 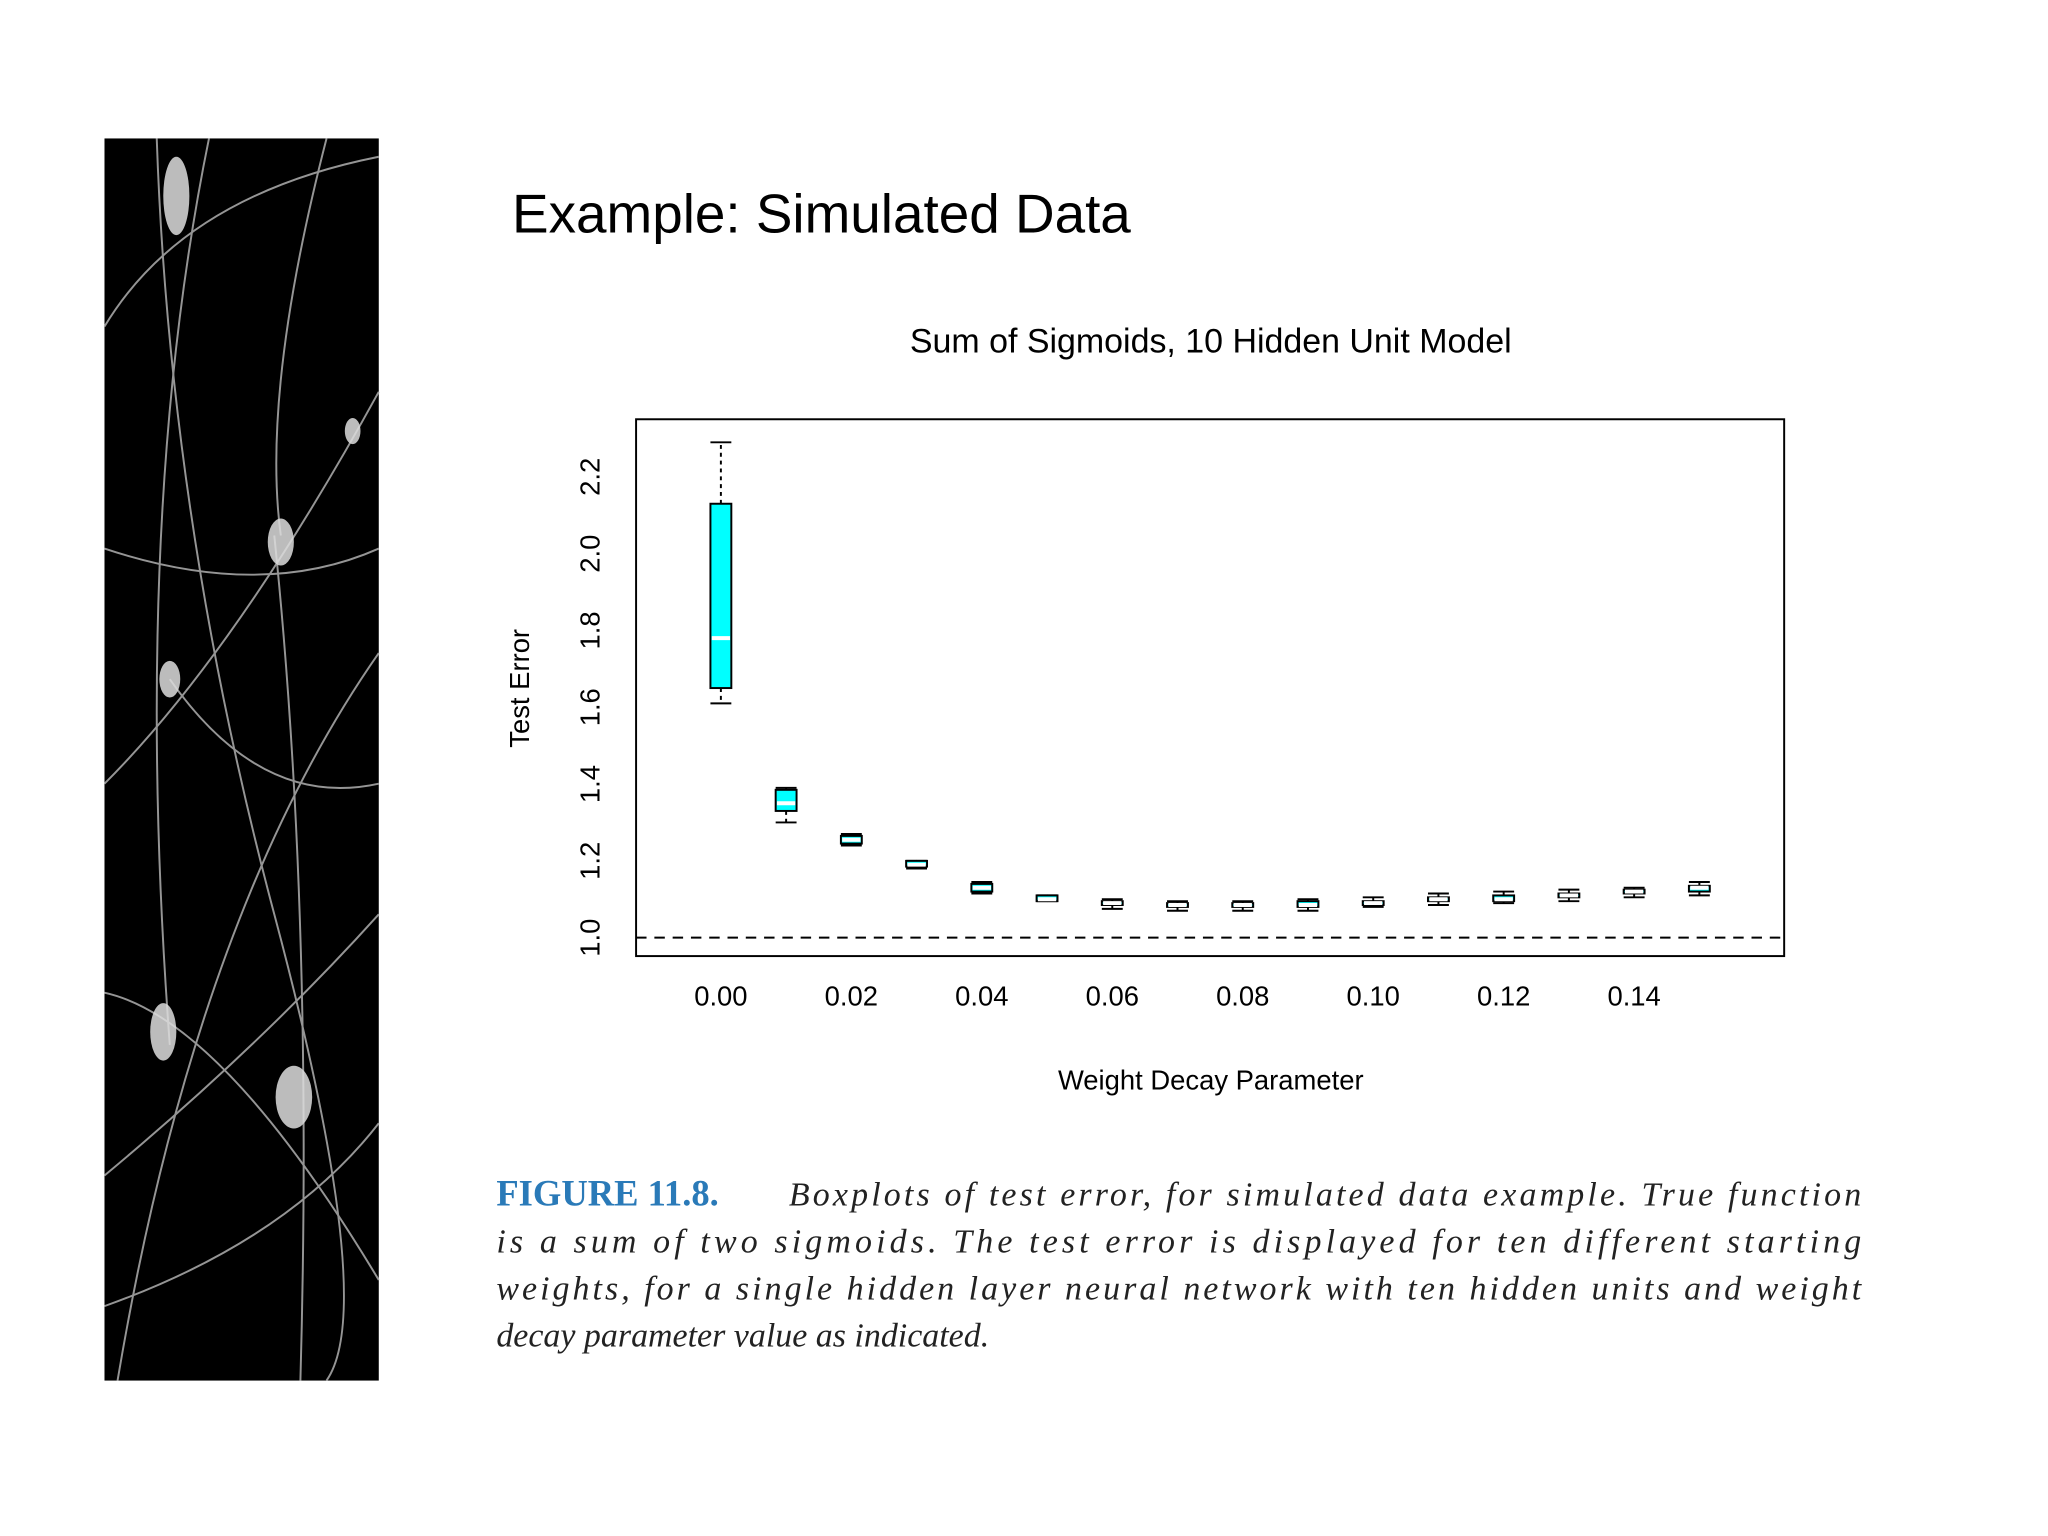 I want to click on x-tick-label: 0.06, so click(x=1112, y=996).